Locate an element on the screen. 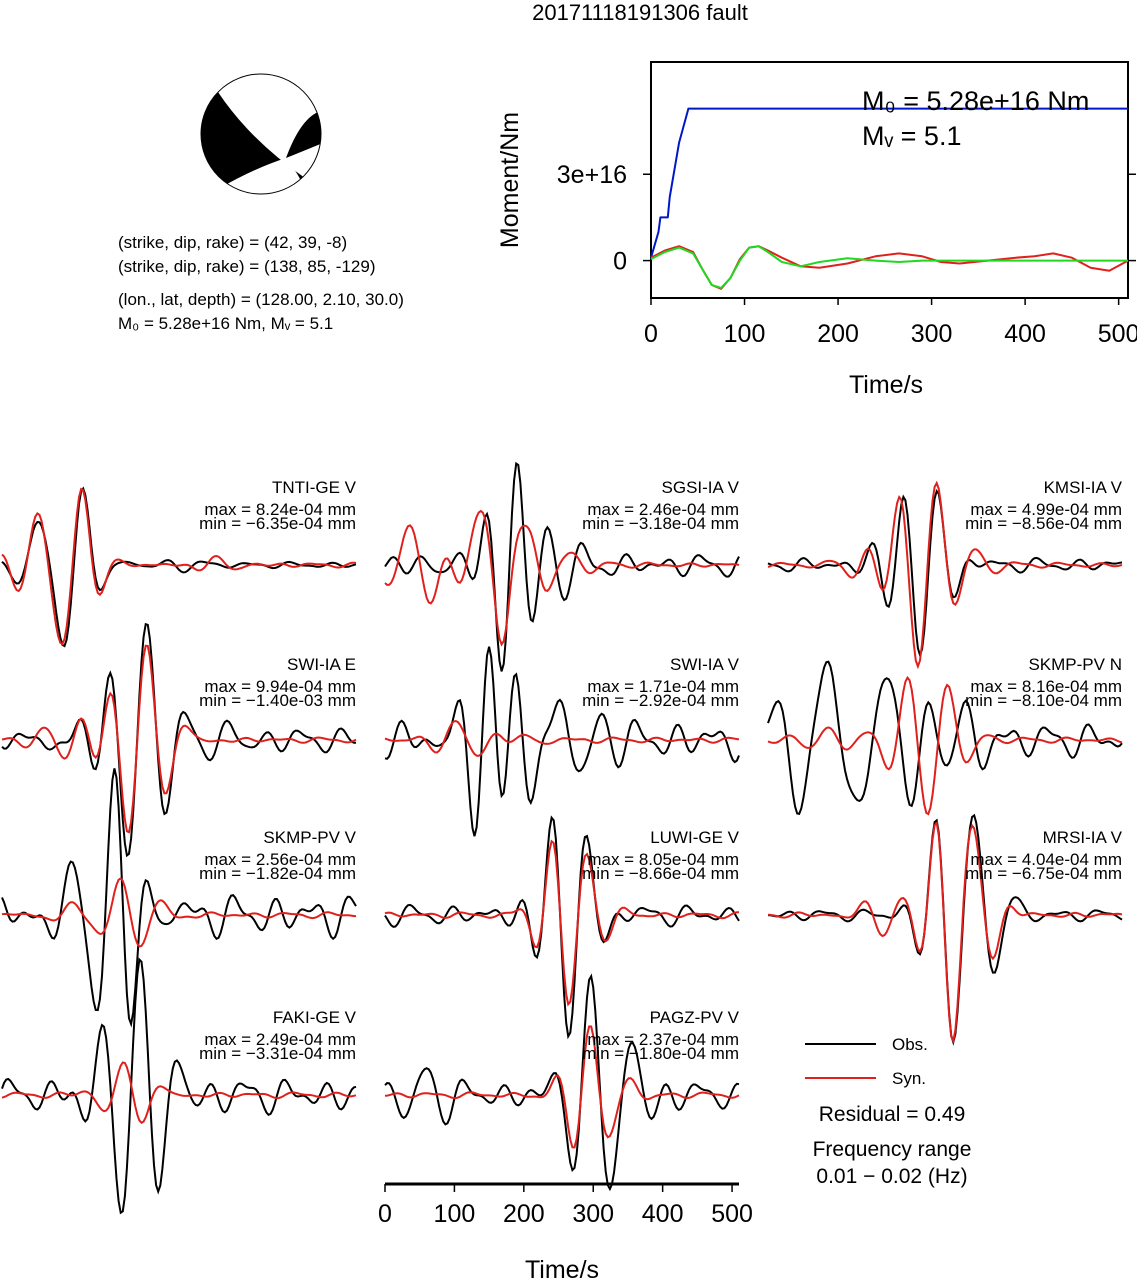  station-name: SGSI-IA V is located at coordinates (701, 487).